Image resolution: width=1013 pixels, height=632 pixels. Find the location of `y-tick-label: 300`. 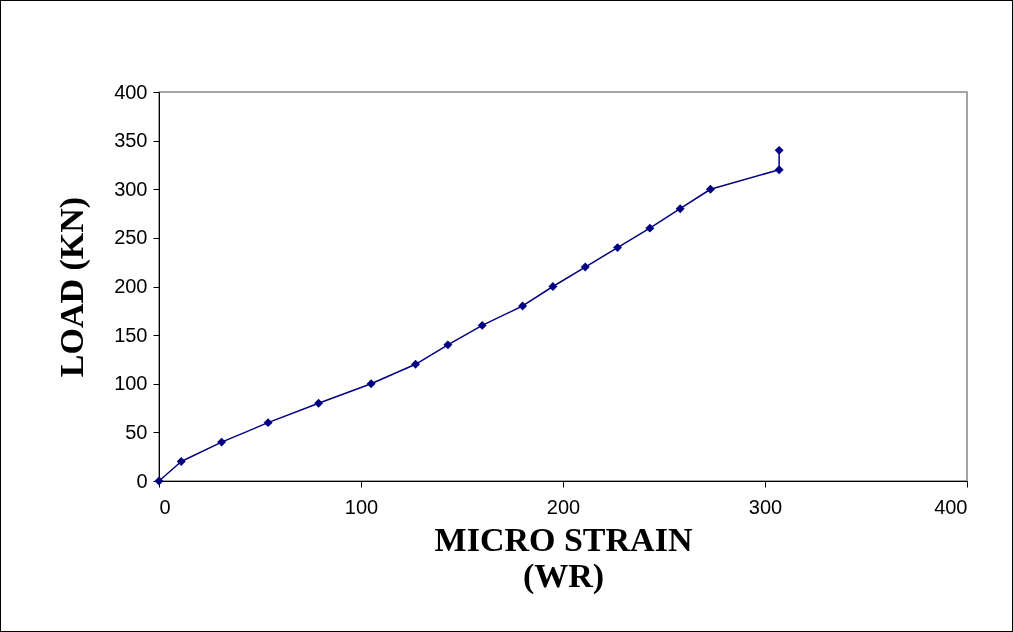

y-tick-label: 300 is located at coordinates (131, 188).